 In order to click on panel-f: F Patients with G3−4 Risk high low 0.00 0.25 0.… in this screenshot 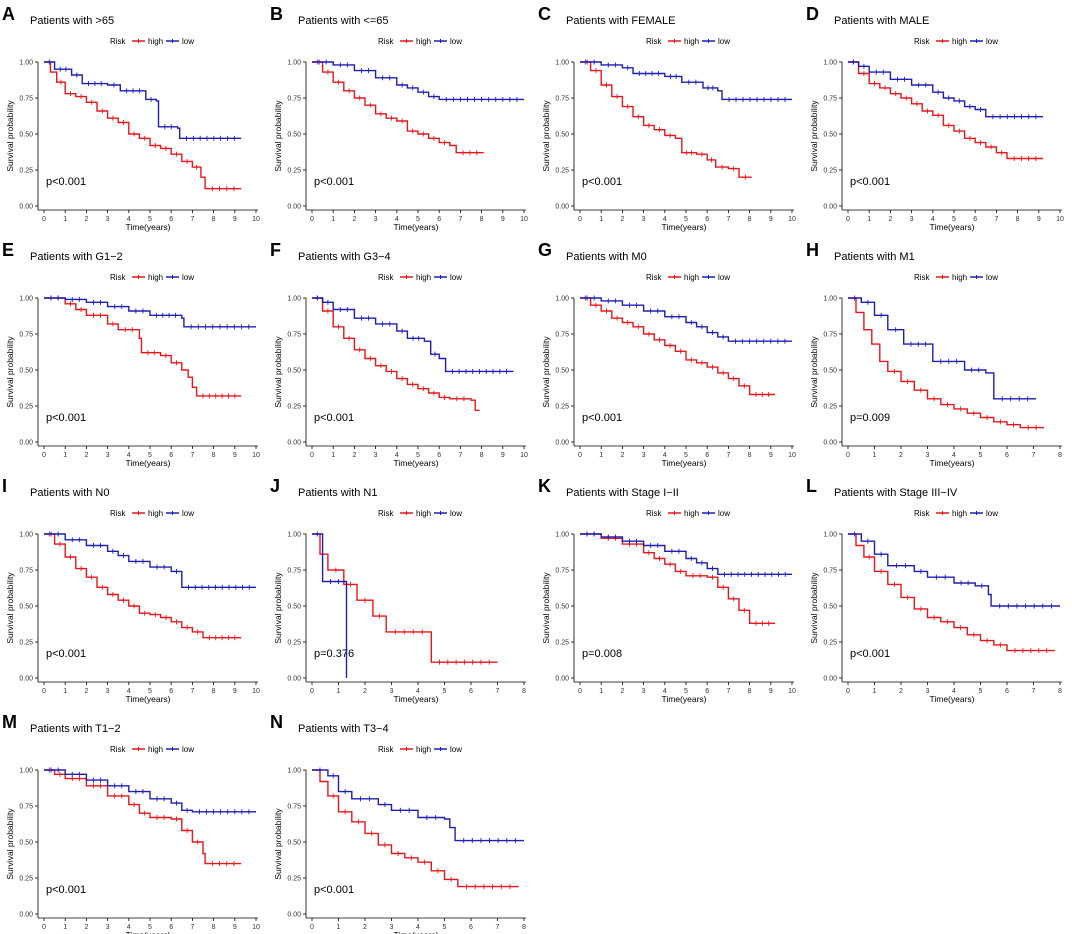, I will do `click(399, 354)`.